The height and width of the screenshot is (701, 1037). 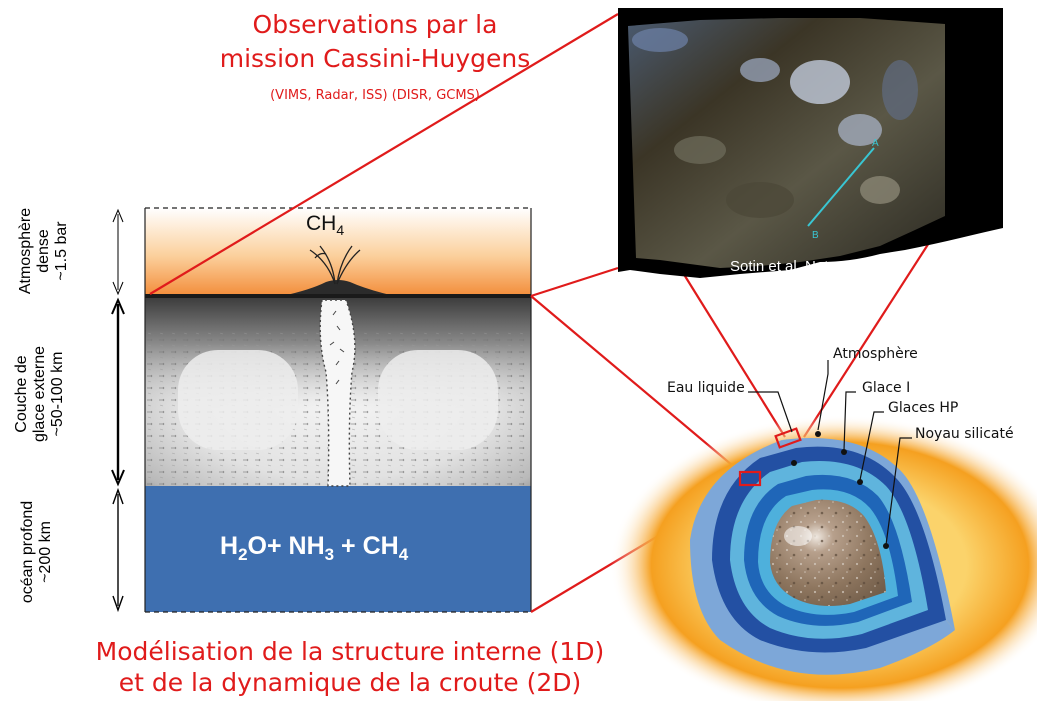 I want to click on ice-shell-label-line3: ~50-100 km, so click(x=57, y=394).